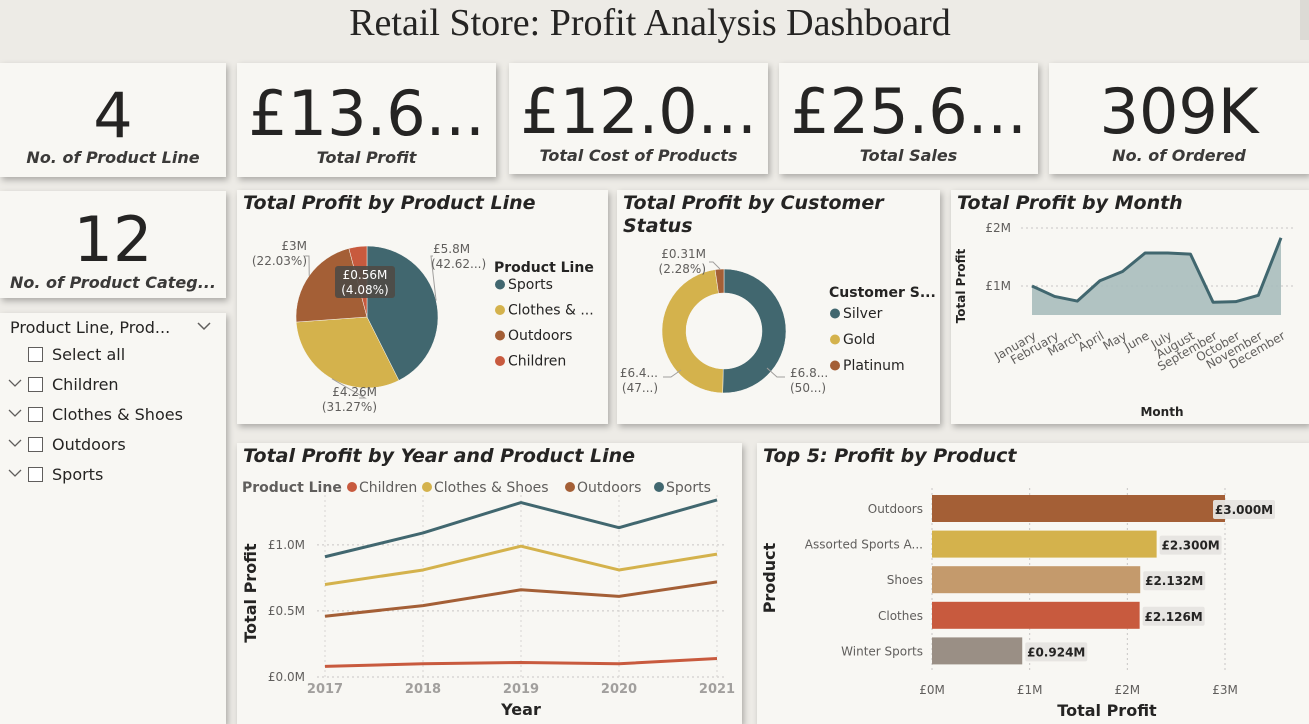 The width and height of the screenshot is (1309, 724). I want to click on kpi-label: No. of Ordered, so click(1179, 155).